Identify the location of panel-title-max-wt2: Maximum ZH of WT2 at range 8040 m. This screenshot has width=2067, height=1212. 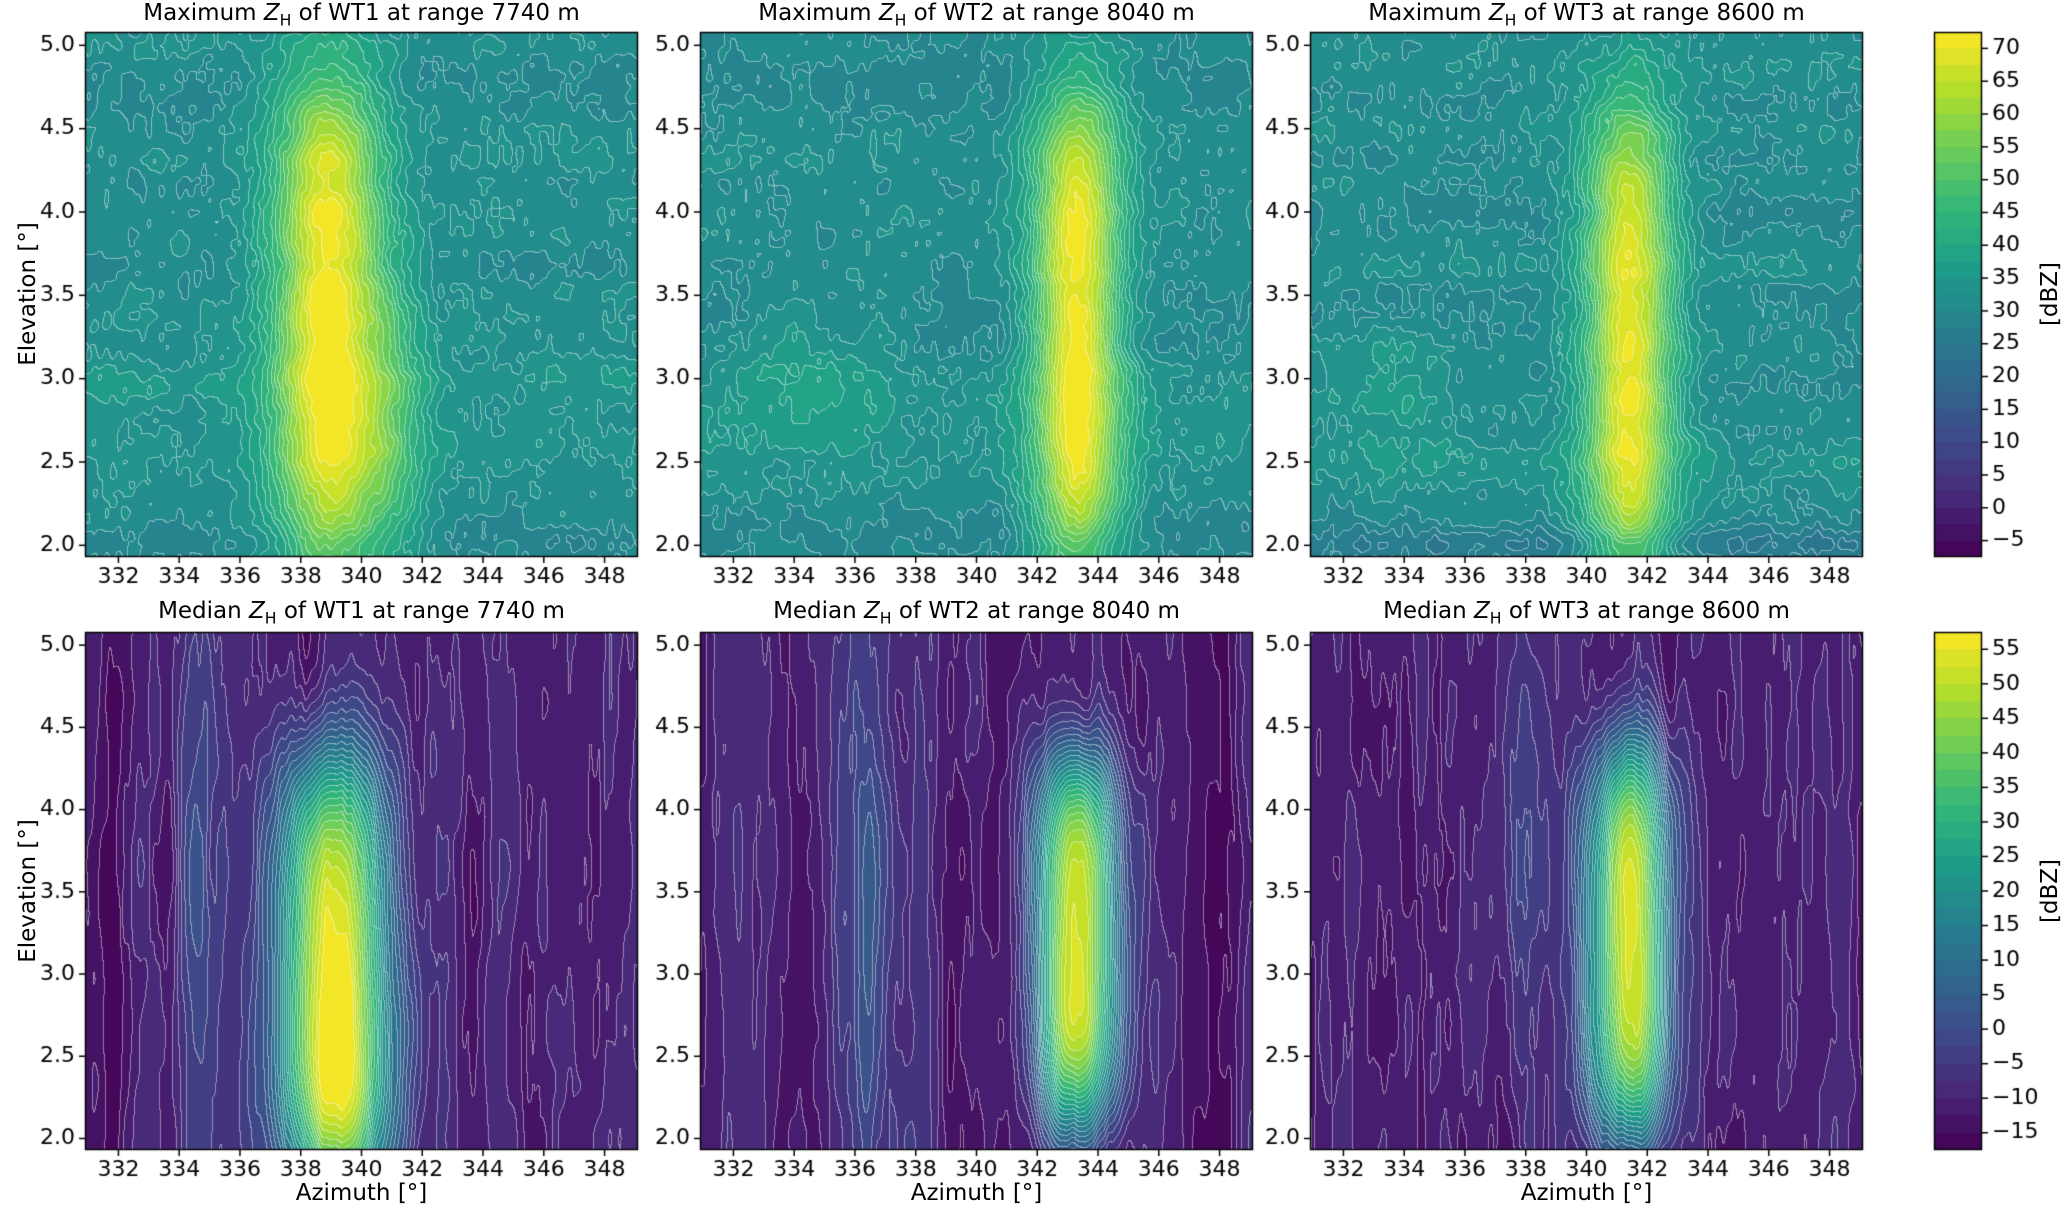
(976, 15).